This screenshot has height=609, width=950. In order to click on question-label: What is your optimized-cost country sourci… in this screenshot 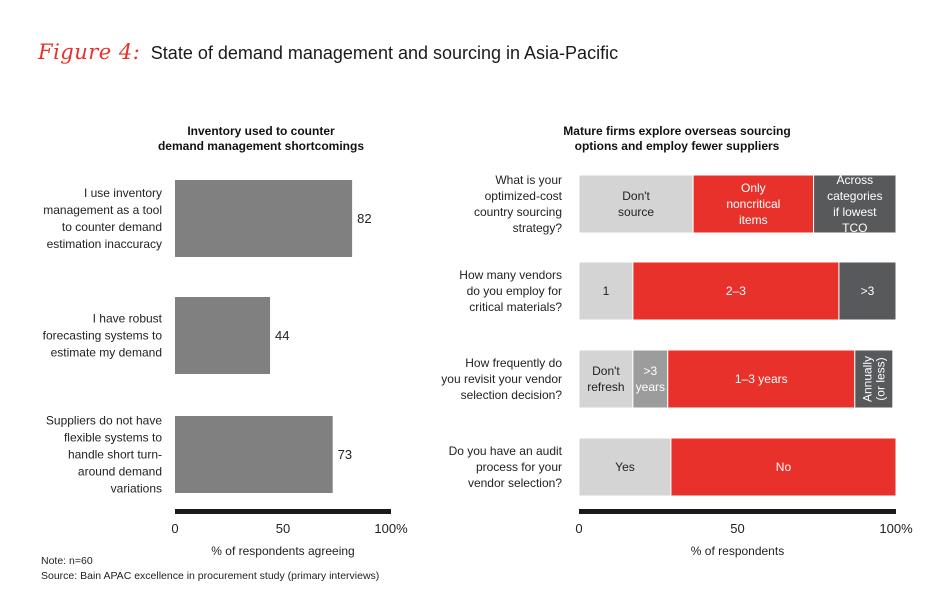, I will do `click(518, 204)`.